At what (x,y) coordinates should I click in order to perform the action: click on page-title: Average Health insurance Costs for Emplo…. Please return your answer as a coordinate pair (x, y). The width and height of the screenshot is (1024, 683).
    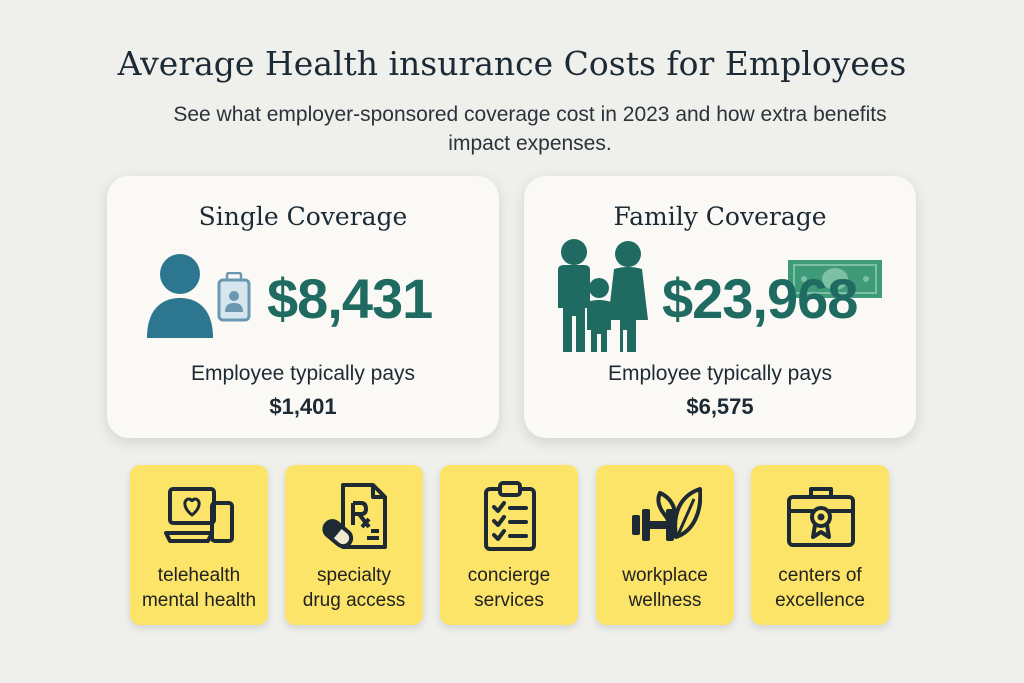
    Looking at the image, I should click on (512, 63).